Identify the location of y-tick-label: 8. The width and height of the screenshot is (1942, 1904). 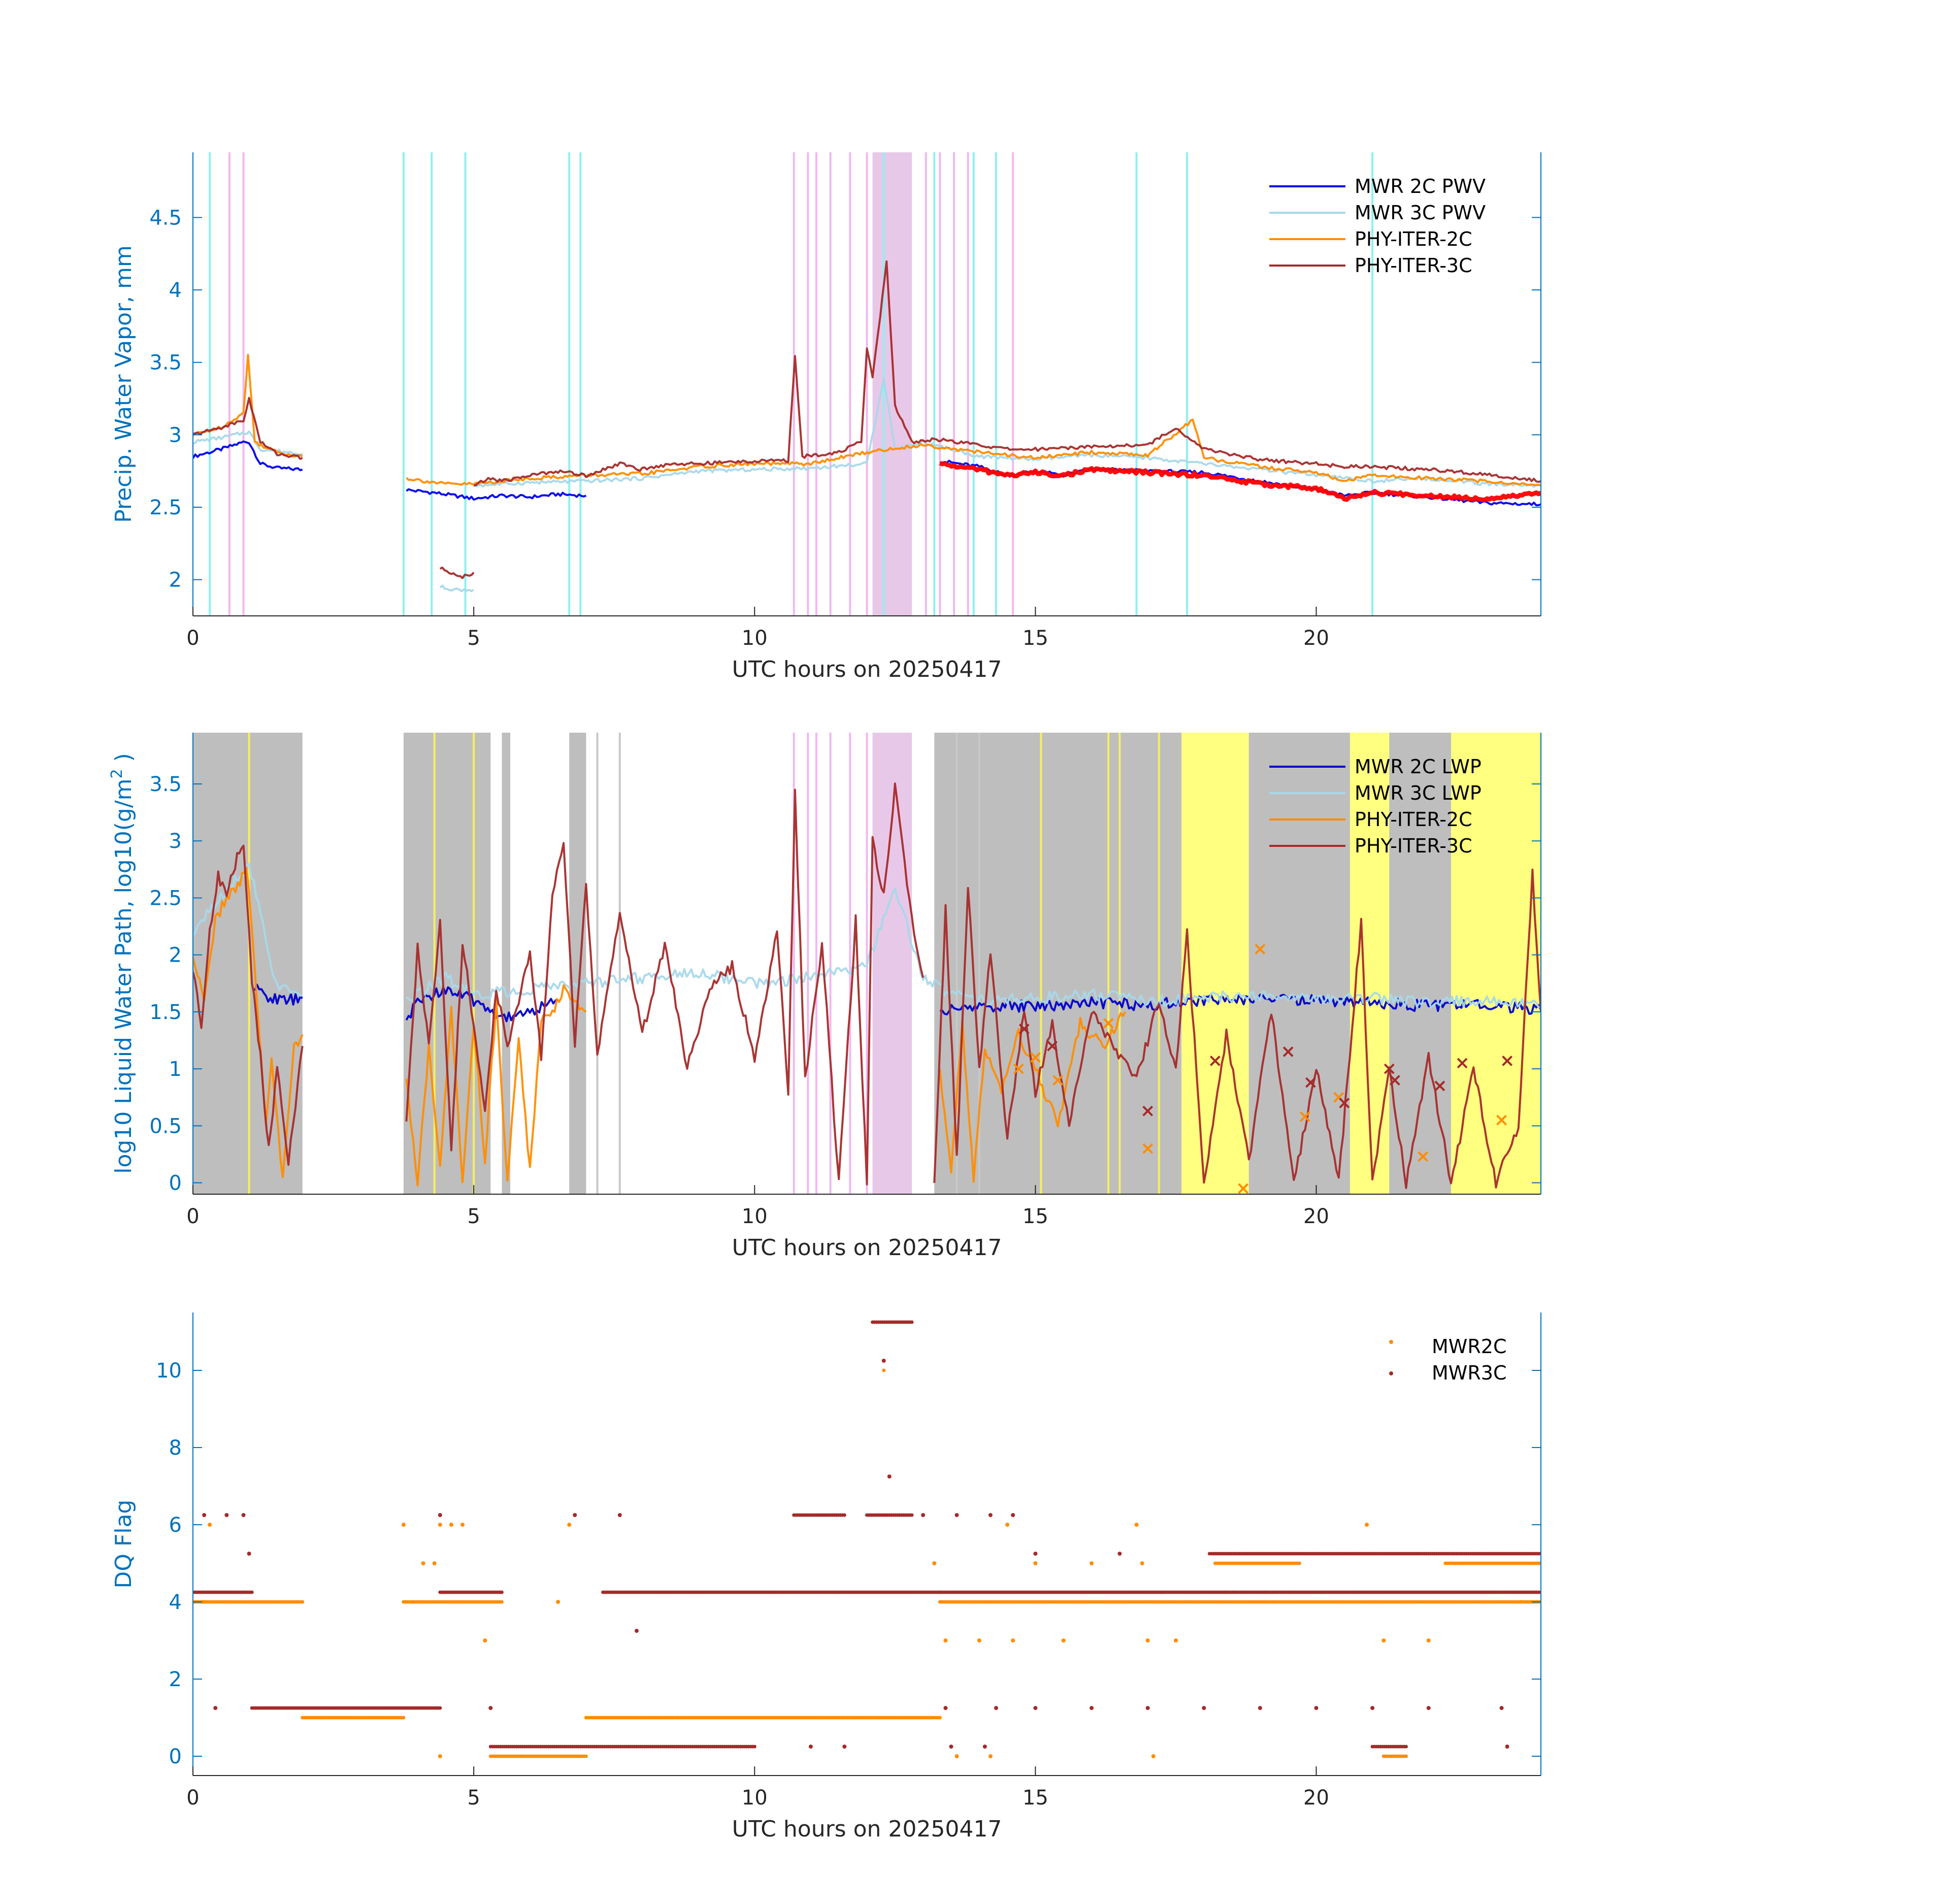
(175, 1448).